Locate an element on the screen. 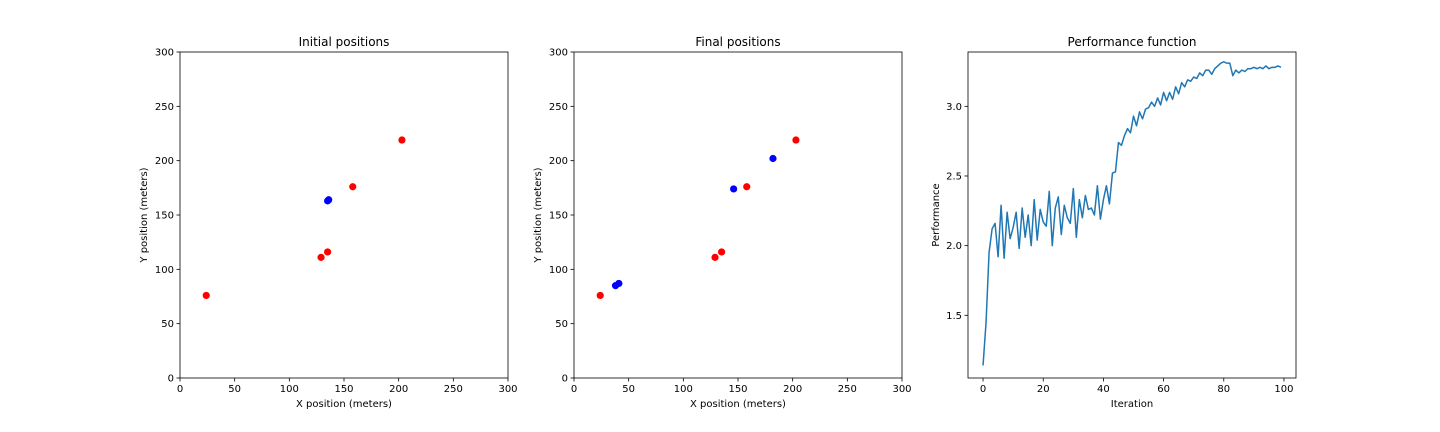 This screenshot has height=432, width=1440. chart-title: Initial positions is located at coordinates (344, 42).